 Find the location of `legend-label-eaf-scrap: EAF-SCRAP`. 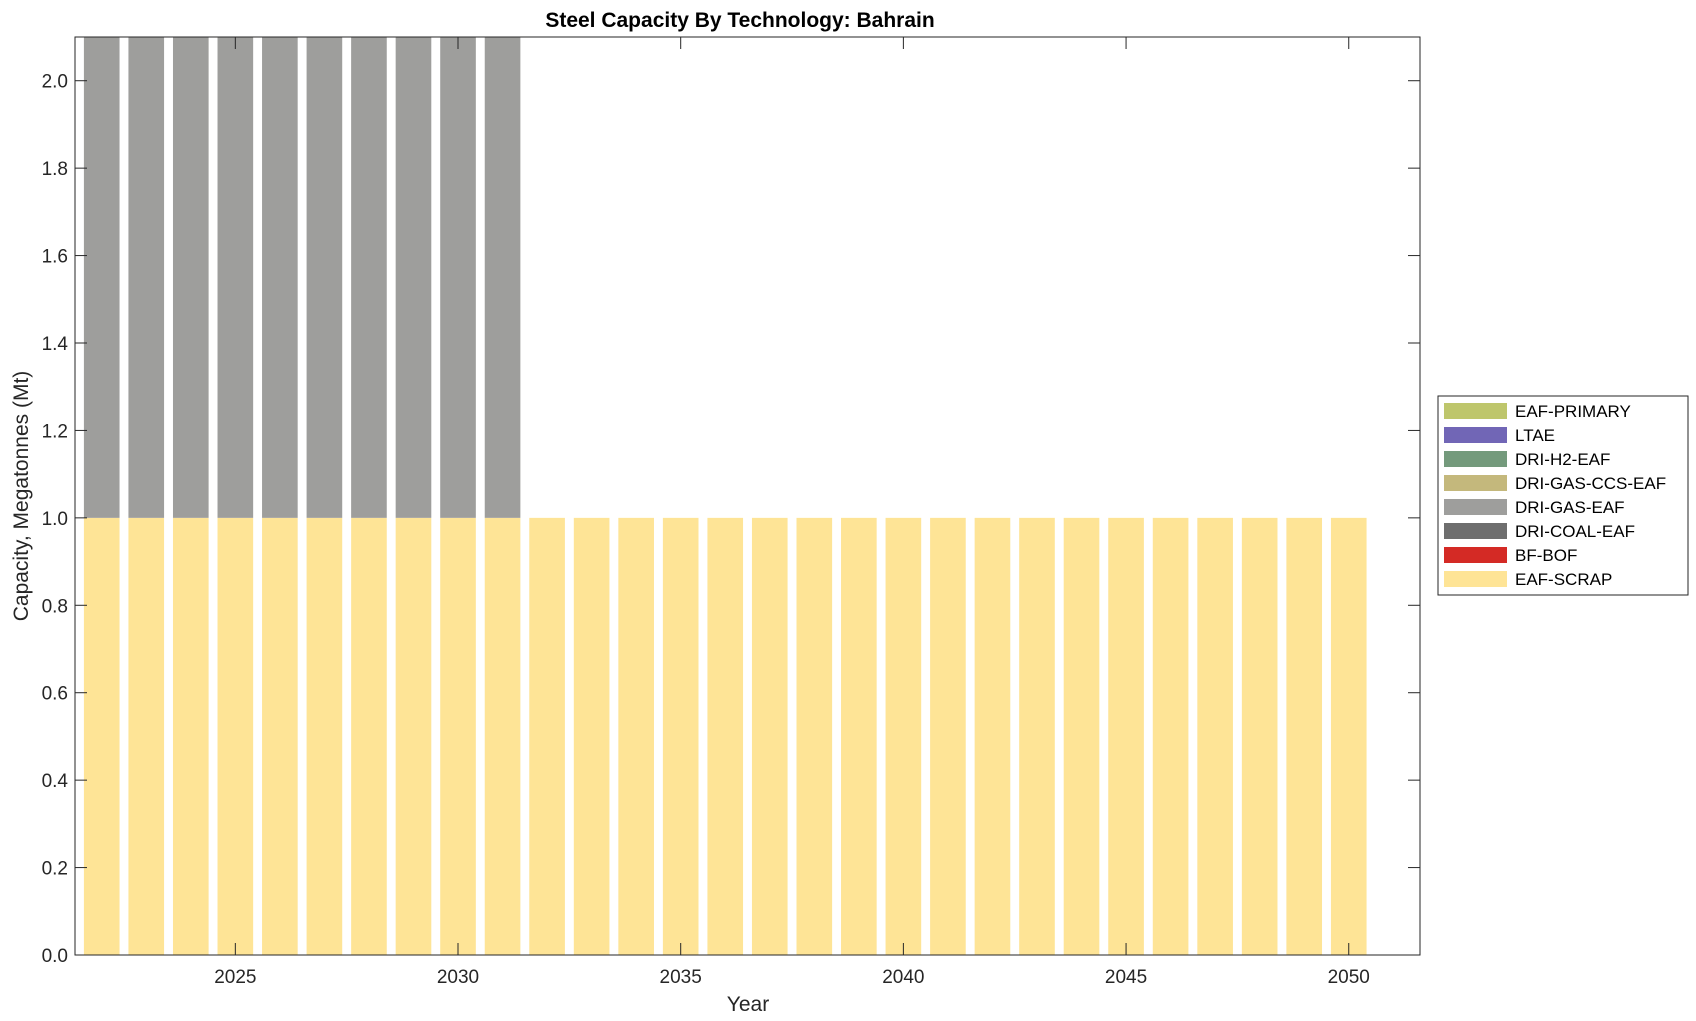

legend-label-eaf-scrap: EAF-SCRAP is located at coordinates (1563, 579).